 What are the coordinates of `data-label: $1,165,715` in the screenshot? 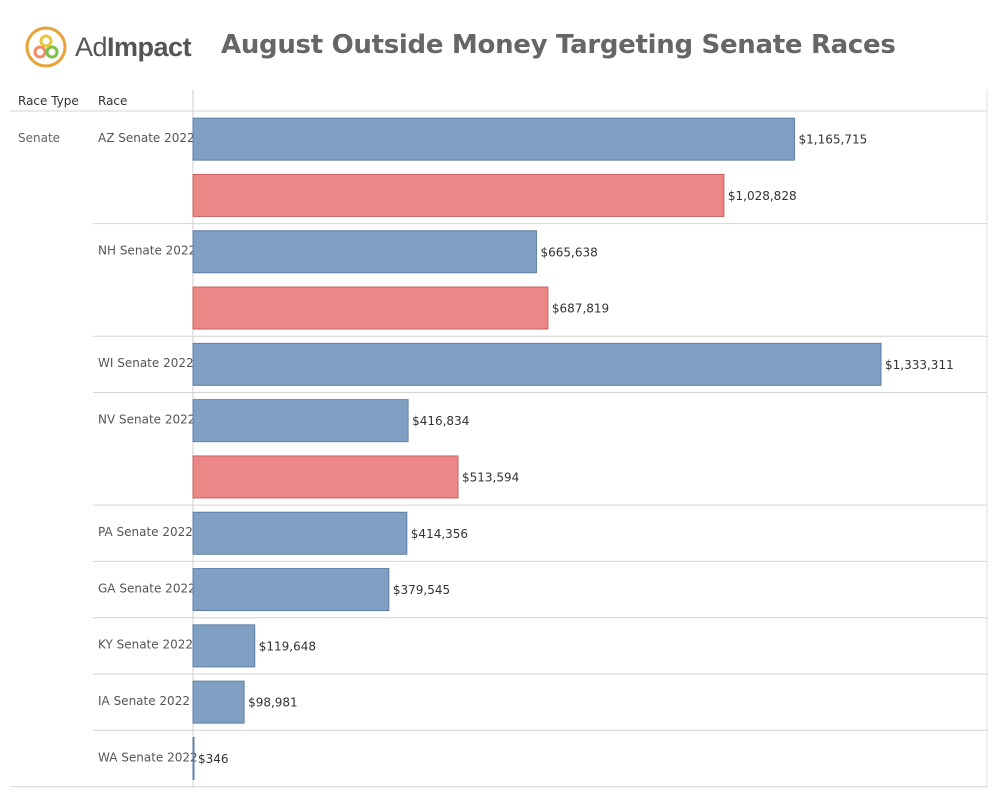 It's located at (833, 140).